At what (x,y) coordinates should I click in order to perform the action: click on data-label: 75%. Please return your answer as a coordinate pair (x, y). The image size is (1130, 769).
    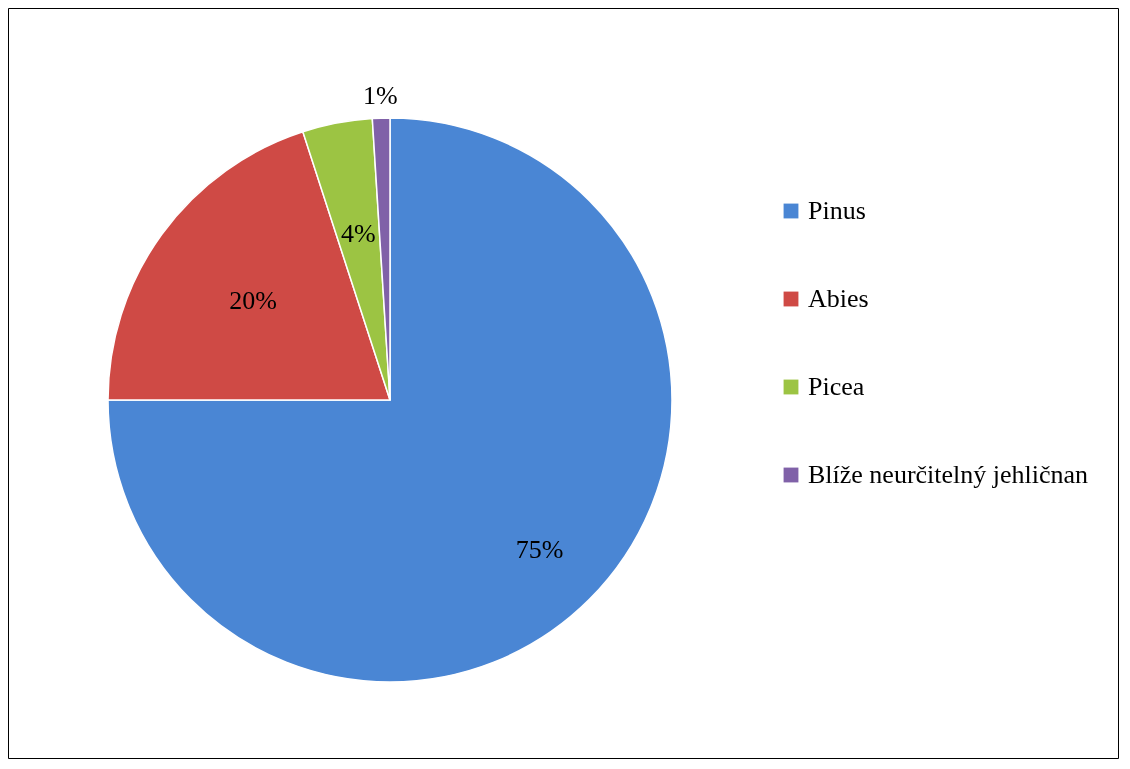
    Looking at the image, I should click on (539, 549).